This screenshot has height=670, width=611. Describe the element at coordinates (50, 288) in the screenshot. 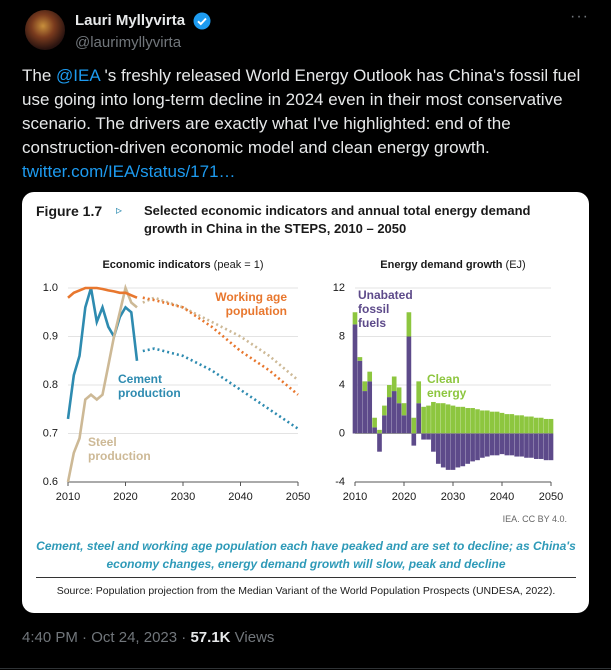

I see `y-tick-label: 1.0` at that location.